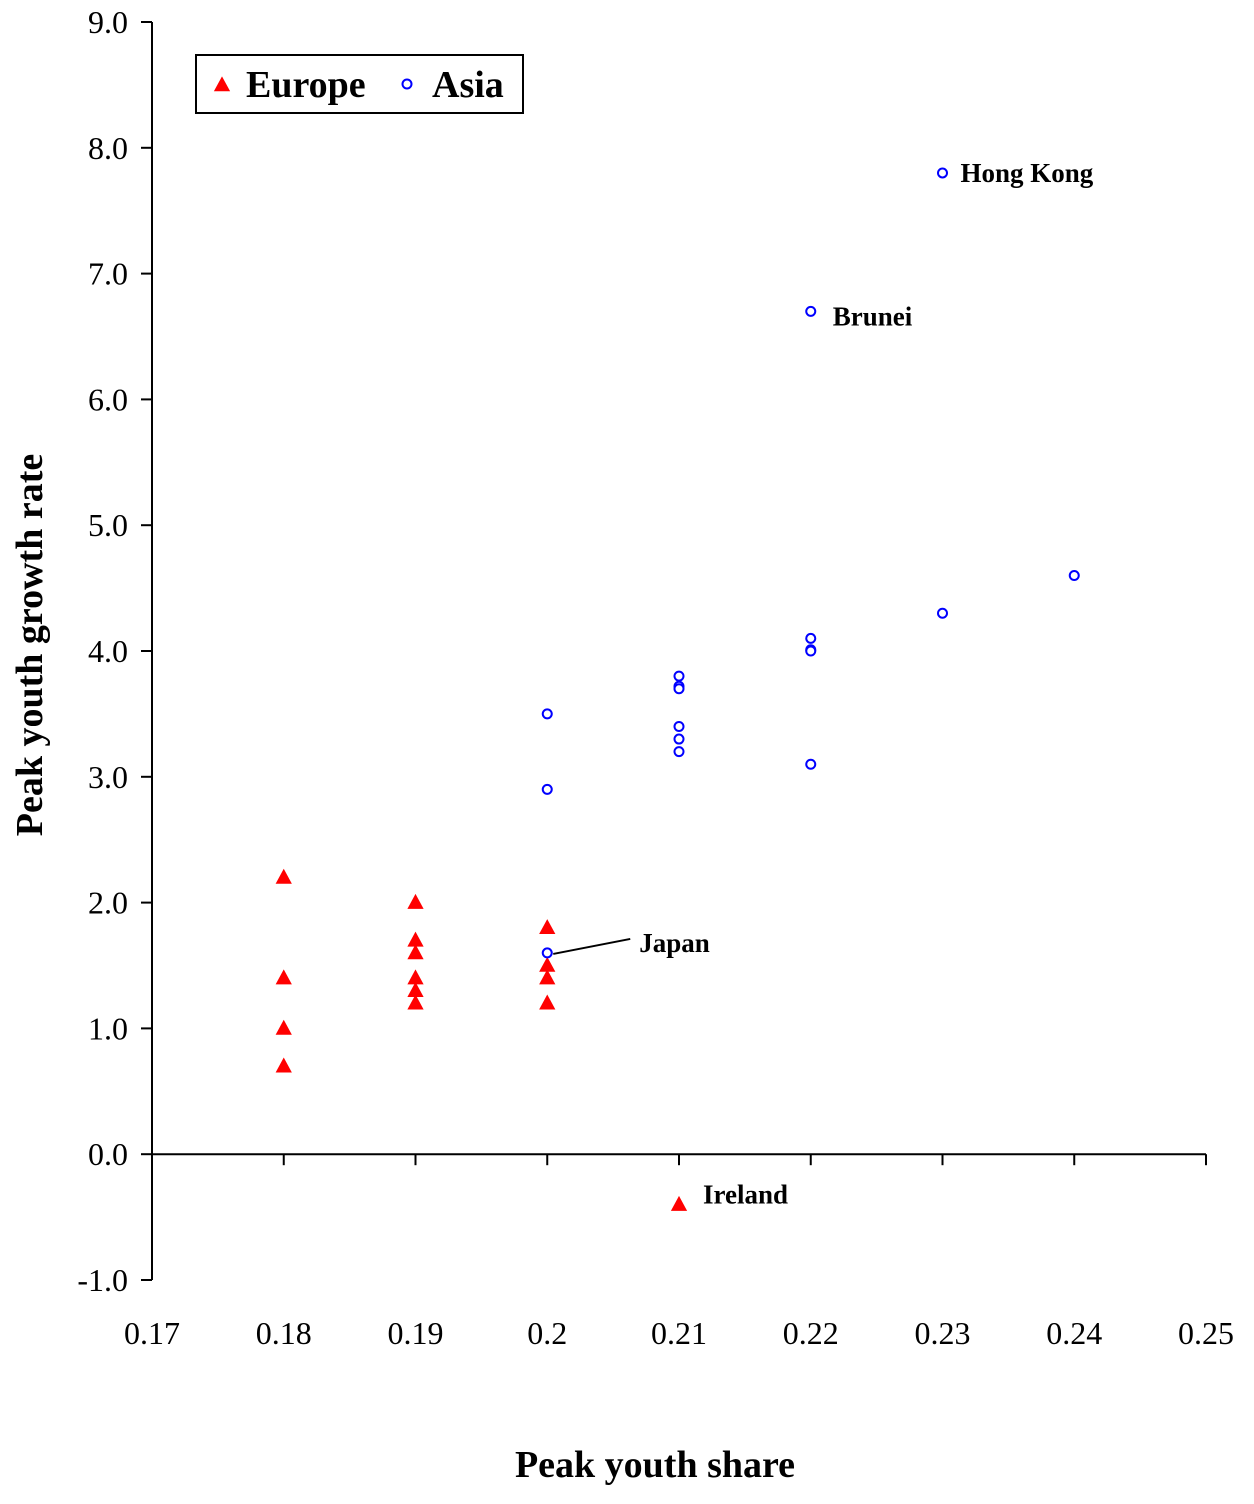 Image resolution: width=1254 pixels, height=1504 pixels. Describe the element at coordinates (108, 525) in the screenshot. I see `y-tick-label: 5.0` at that location.